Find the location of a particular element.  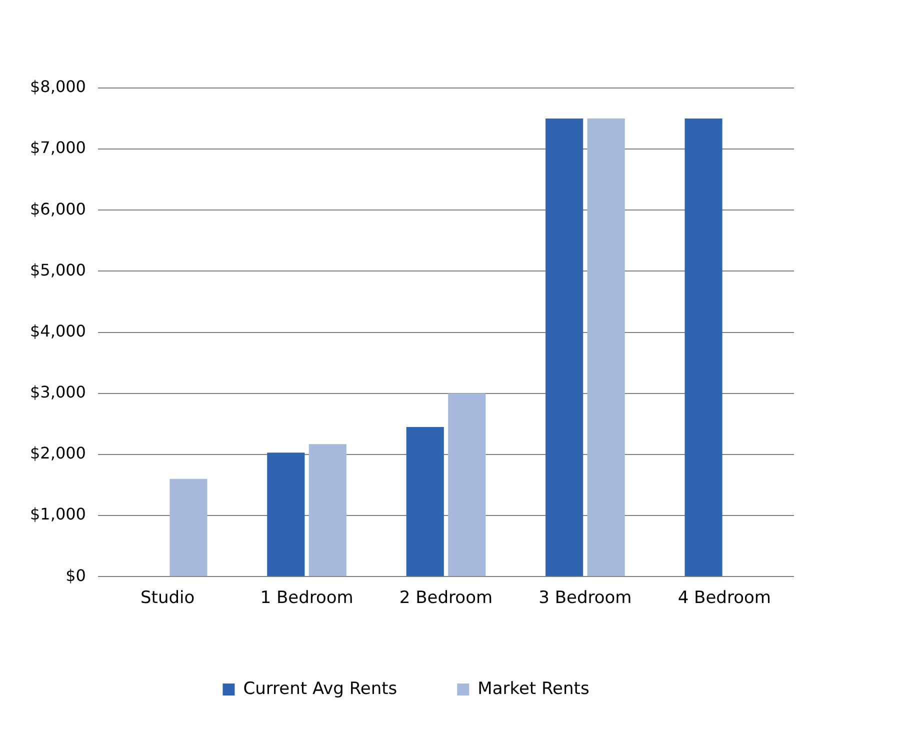

y-tick-label: $4,000 is located at coordinates (58, 330).